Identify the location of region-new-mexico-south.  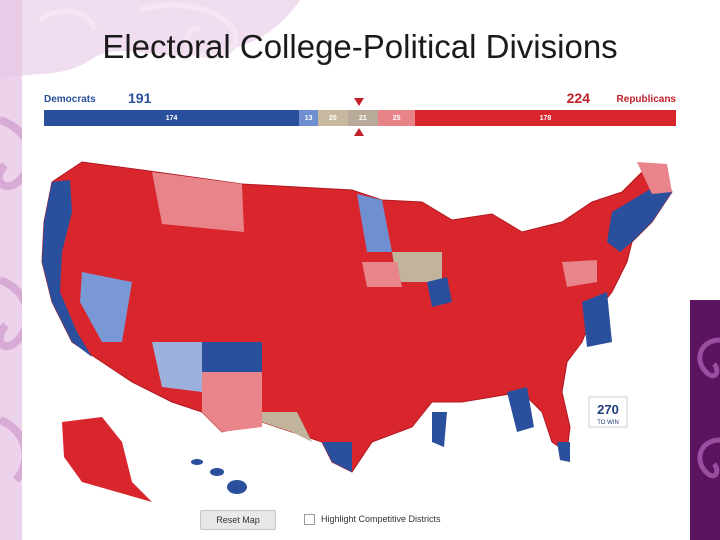
(232, 402).